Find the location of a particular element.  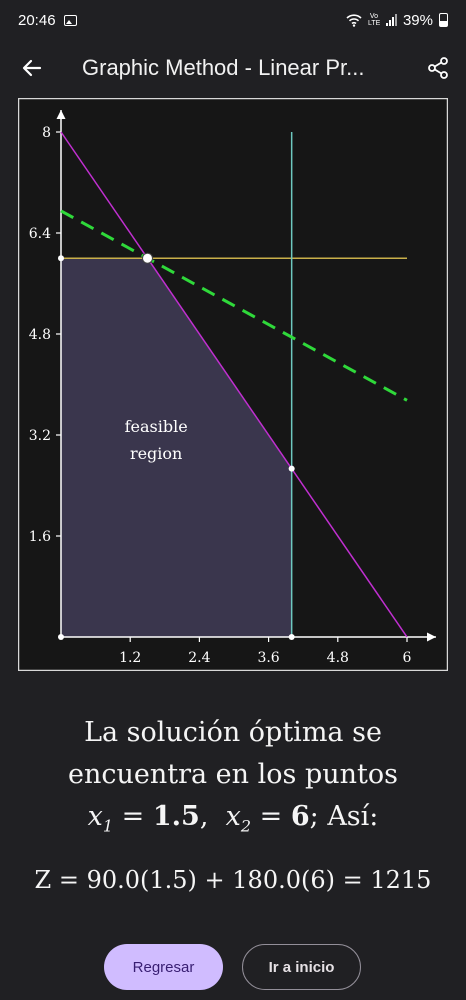

share-icon is located at coordinates (438, 68).